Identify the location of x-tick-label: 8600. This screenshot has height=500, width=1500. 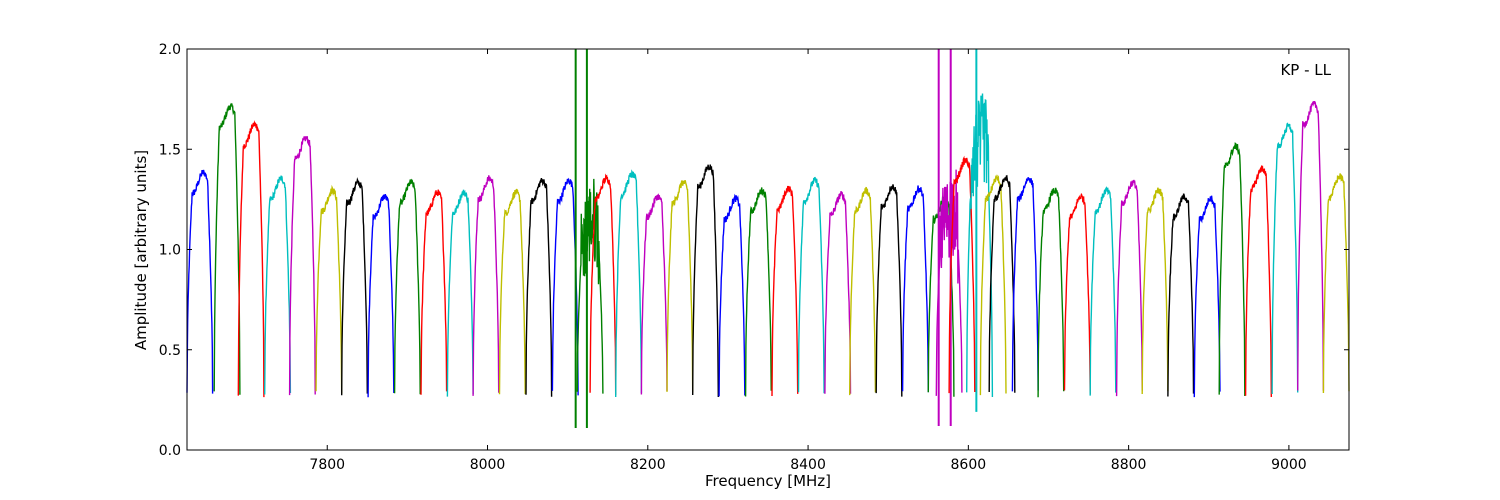
(969, 465).